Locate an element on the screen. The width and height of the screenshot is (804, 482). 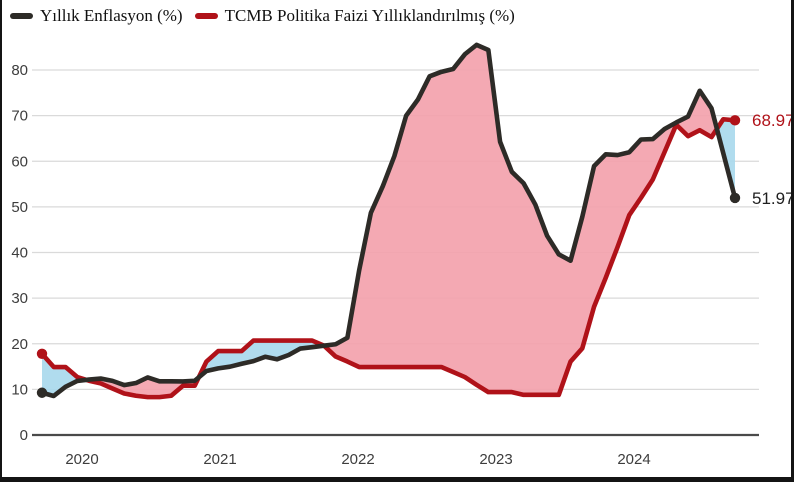
legend-item-inflation: Yıllık Enflasyon (%) is located at coordinates (96, 16).